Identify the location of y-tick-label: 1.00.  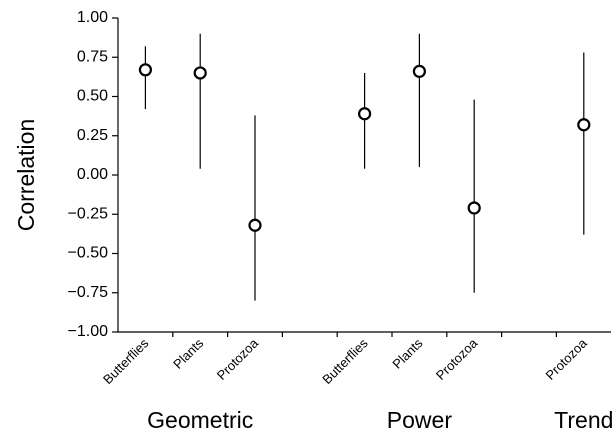
(92, 17).